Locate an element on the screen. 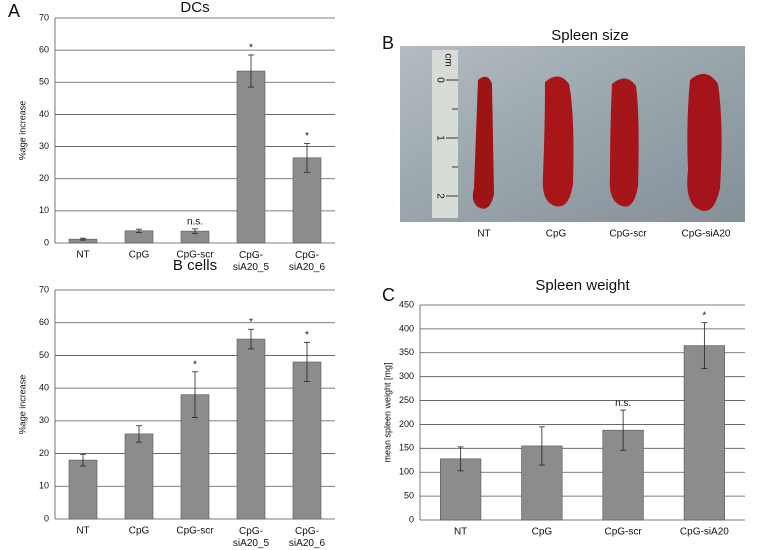  y-axis-label: mean spleen weight [mg] is located at coordinates (387, 412).